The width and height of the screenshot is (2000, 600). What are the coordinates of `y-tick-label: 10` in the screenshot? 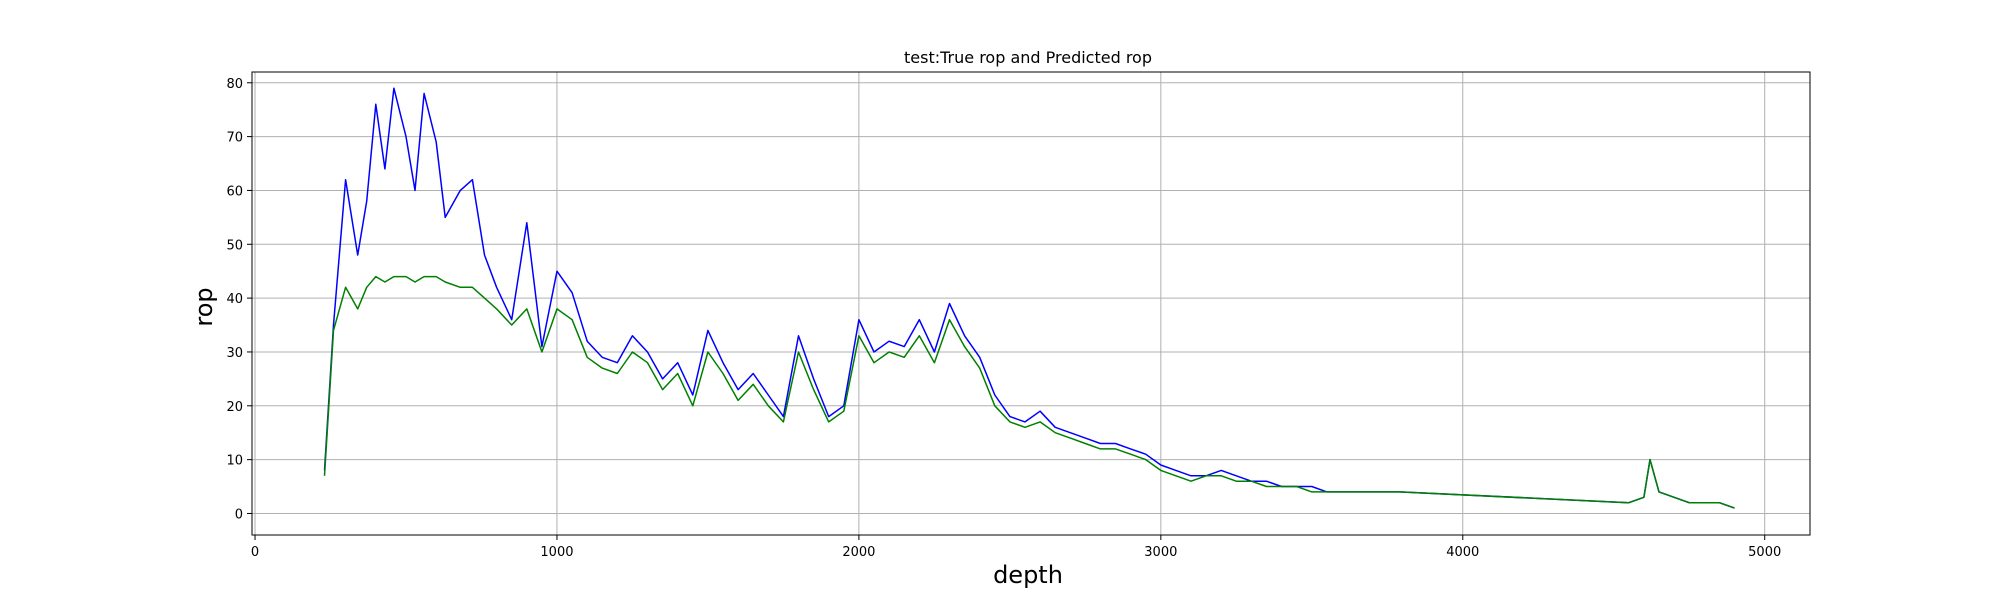 It's located at (234, 461).